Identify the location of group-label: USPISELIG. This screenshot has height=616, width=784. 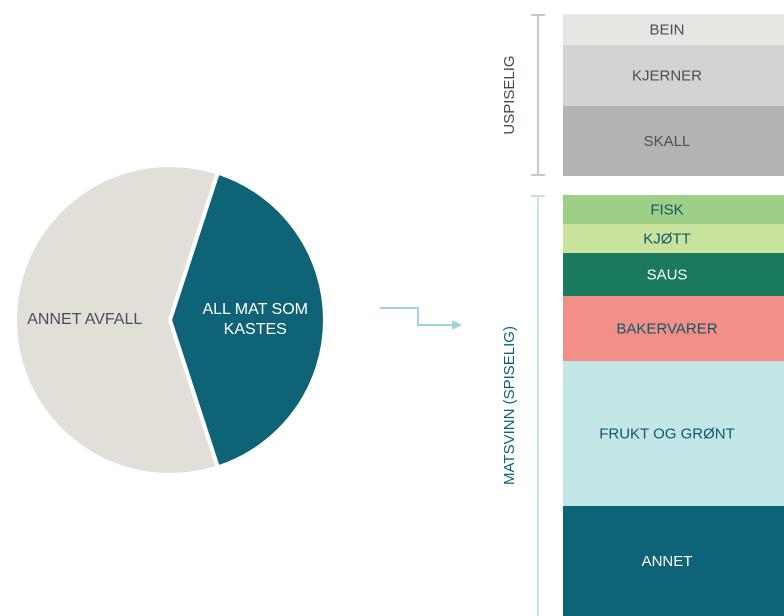
(509, 94).